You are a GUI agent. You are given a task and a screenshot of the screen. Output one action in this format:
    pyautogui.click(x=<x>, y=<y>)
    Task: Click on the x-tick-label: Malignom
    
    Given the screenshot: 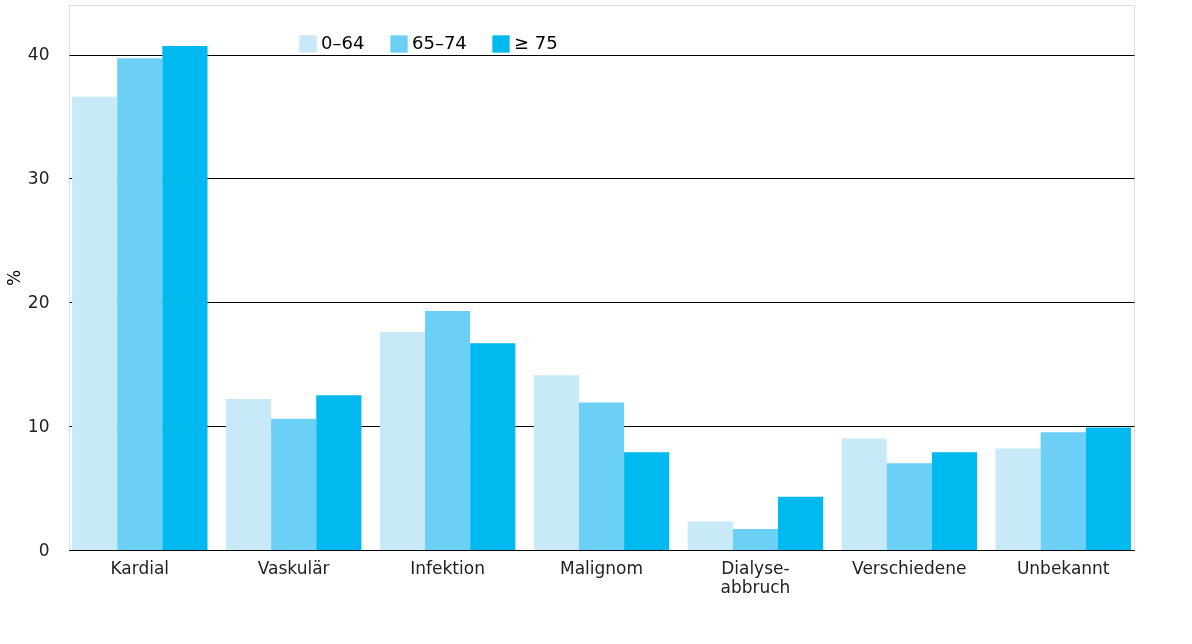 What is the action you would take?
    pyautogui.click(x=601, y=567)
    